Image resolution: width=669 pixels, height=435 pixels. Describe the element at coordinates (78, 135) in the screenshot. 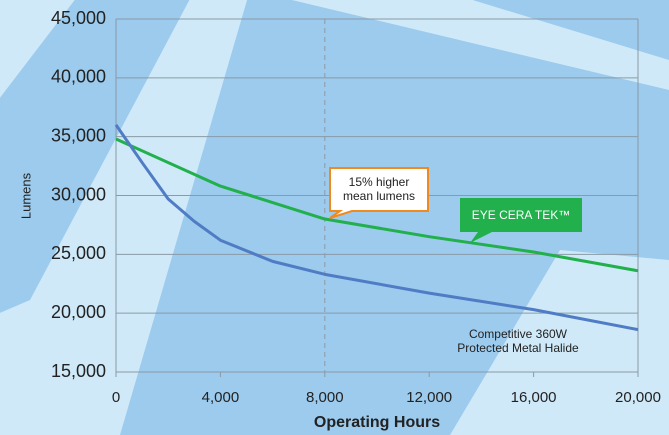

I see `y-tick-label: 35,000` at that location.